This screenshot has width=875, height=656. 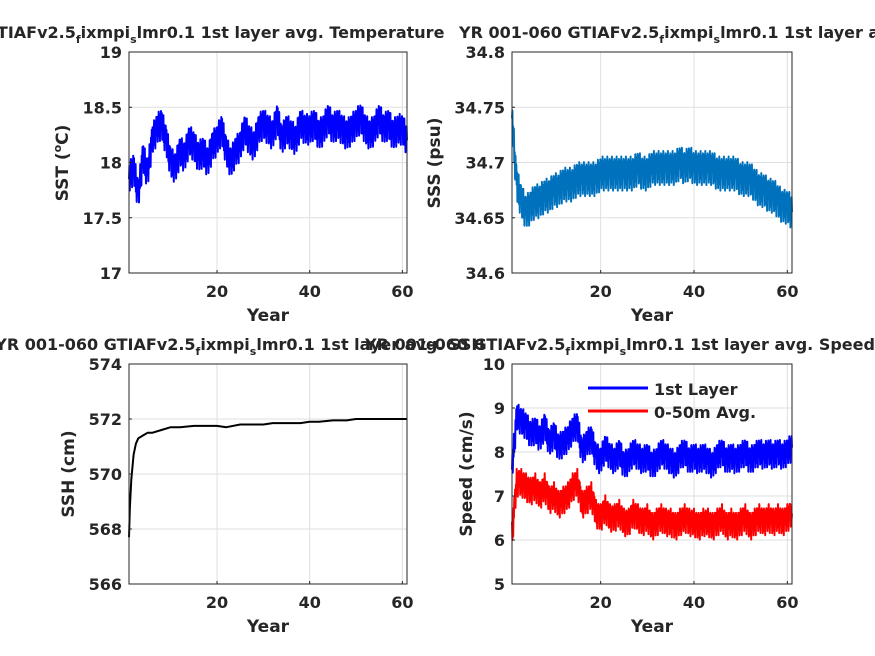 What do you see at coordinates (499, 408) in the screenshot?
I see `y-tick-label: 9` at bounding box center [499, 408].